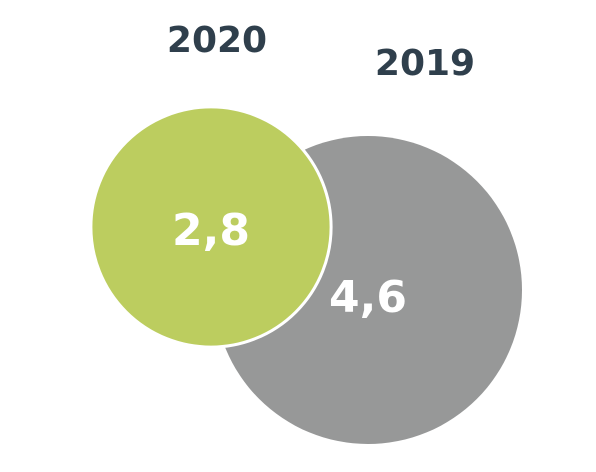  What do you see at coordinates (211, 230) in the screenshot?
I see `value-label-2020: 2,8` at bounding box center [211, 230].